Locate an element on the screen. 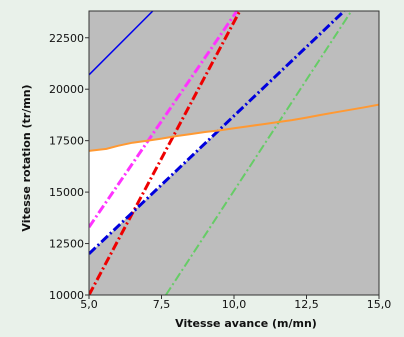 This screenshot has height=337, width=404. y-tick-label: 17500 is located at coordinates (66, 141).